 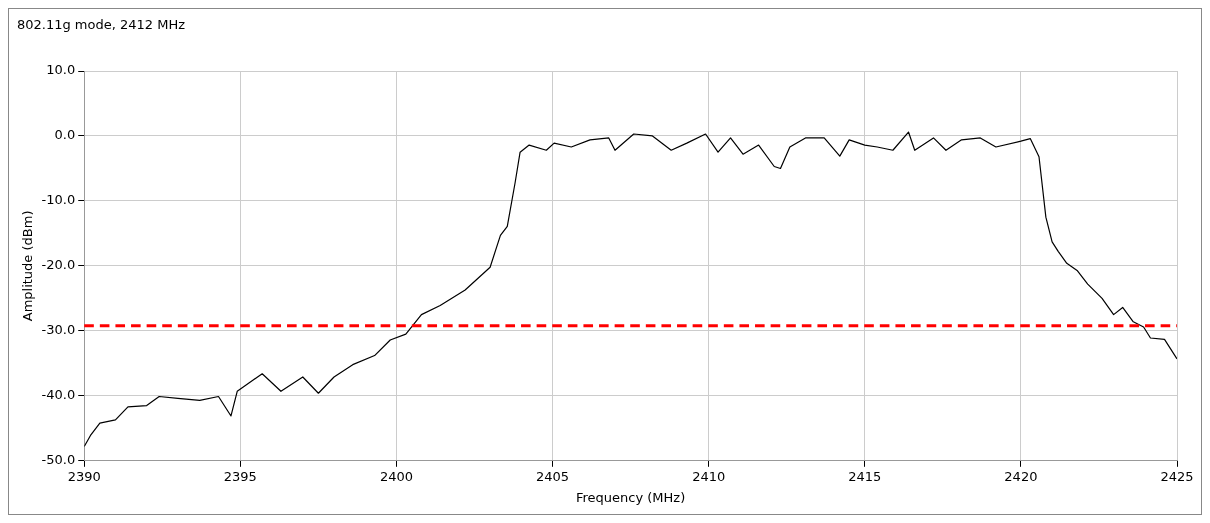 I want to click on x-tick-label: 2390, so click(x=84, y=476).